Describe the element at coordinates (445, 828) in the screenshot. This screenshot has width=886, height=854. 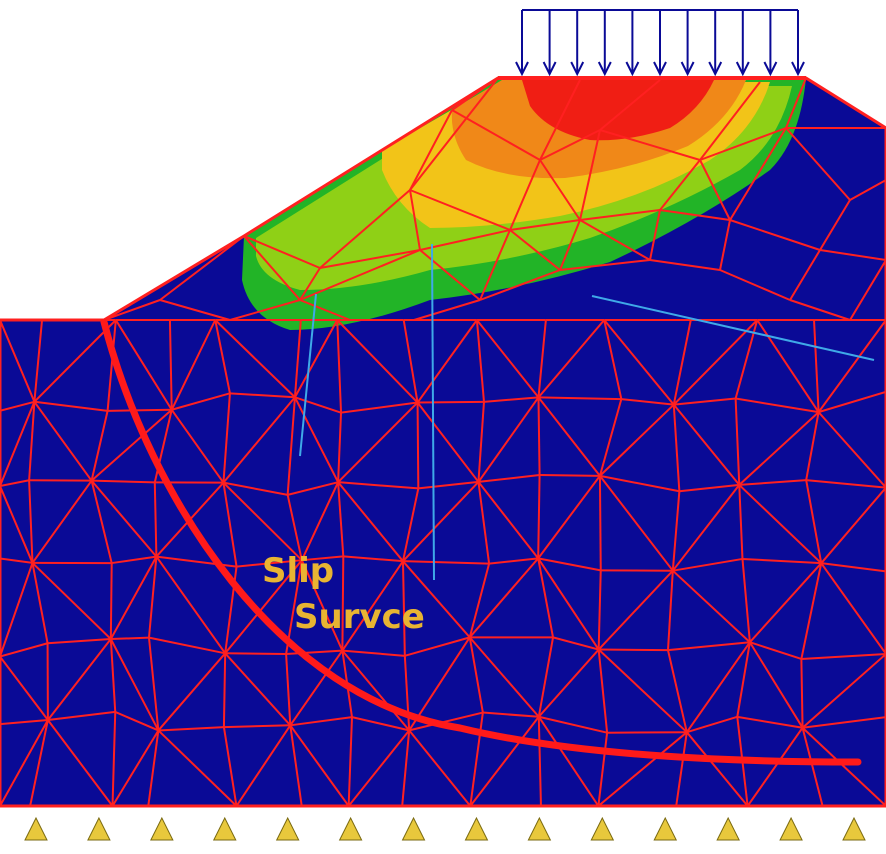
I see `roller-supports` at that location.